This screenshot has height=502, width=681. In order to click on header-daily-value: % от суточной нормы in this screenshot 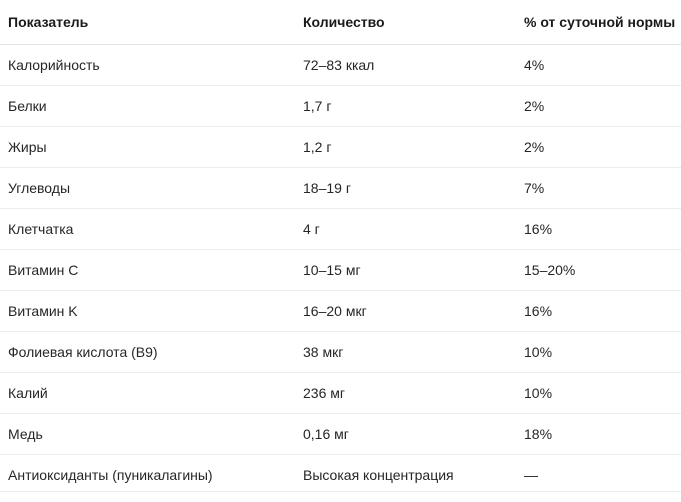, I will do `click(598, 22)`.